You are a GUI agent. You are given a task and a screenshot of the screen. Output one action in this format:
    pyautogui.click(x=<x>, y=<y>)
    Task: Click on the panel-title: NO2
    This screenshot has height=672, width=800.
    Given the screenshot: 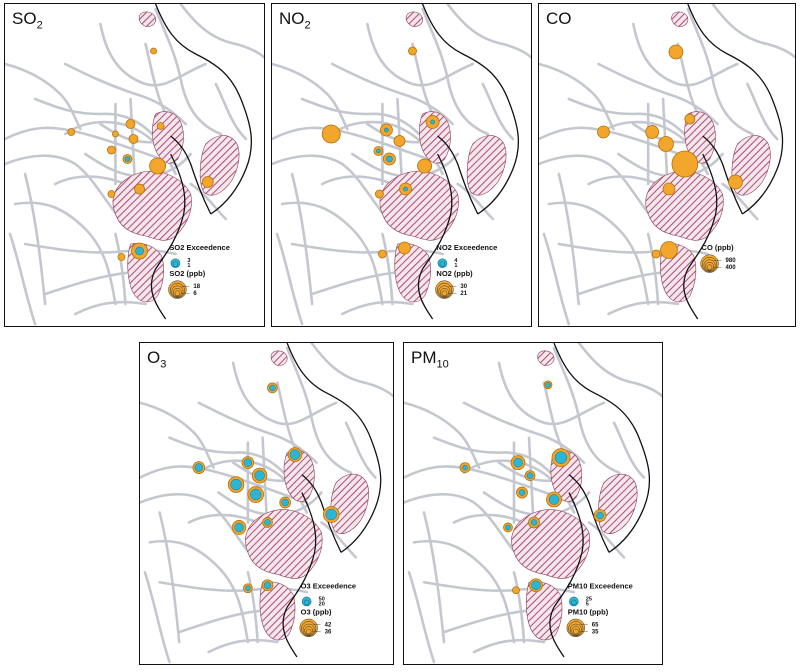 What is the action you would take?
    pyautogui.click(x=295, y=20)
    